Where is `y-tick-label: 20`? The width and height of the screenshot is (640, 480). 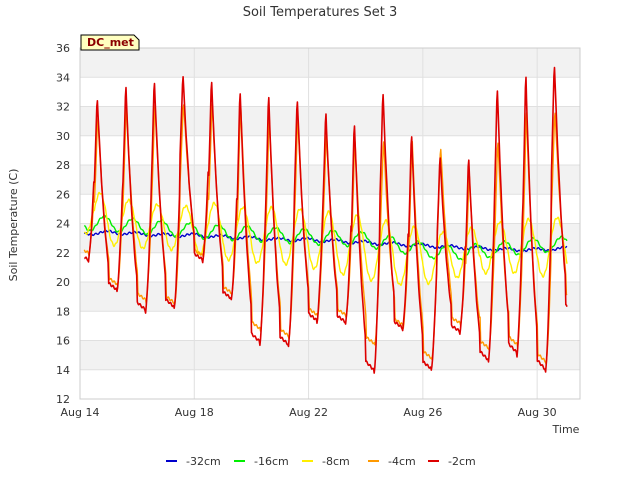 y-tick-label: 20 is located at coordinates (63, 282).